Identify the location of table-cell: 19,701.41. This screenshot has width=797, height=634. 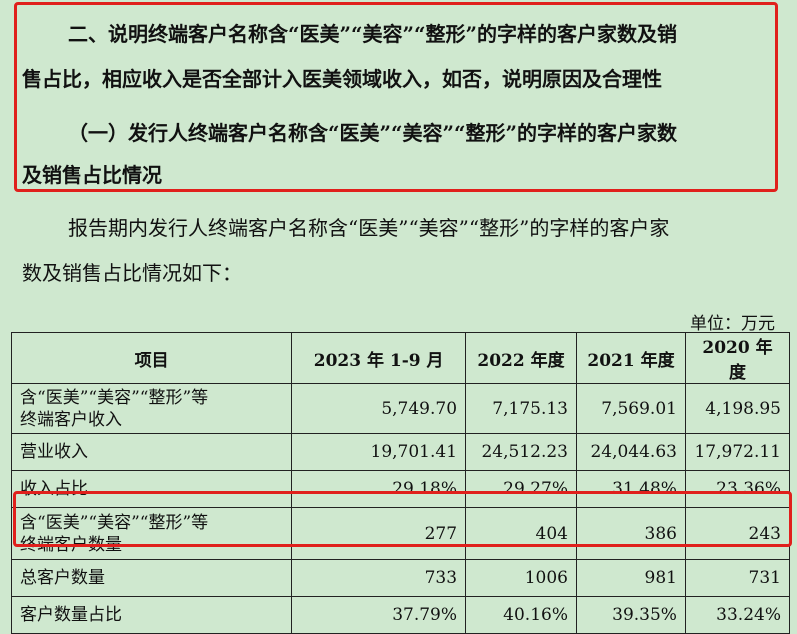
(379, 452).